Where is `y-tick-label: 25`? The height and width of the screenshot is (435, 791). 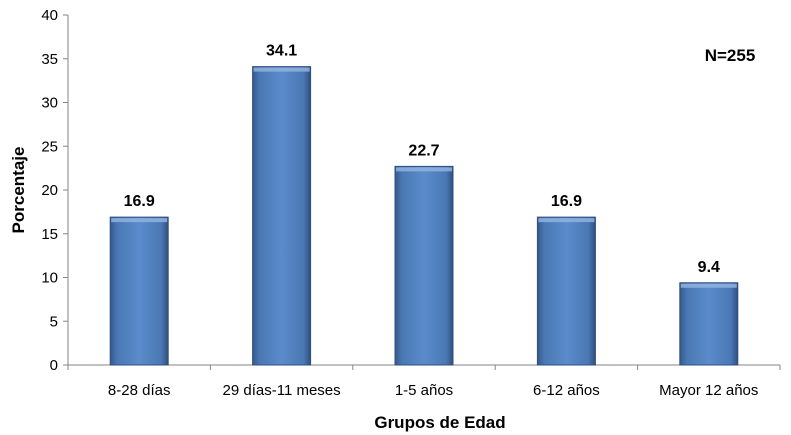 y-tick-label: 25 is located at coordinates (49, 146).